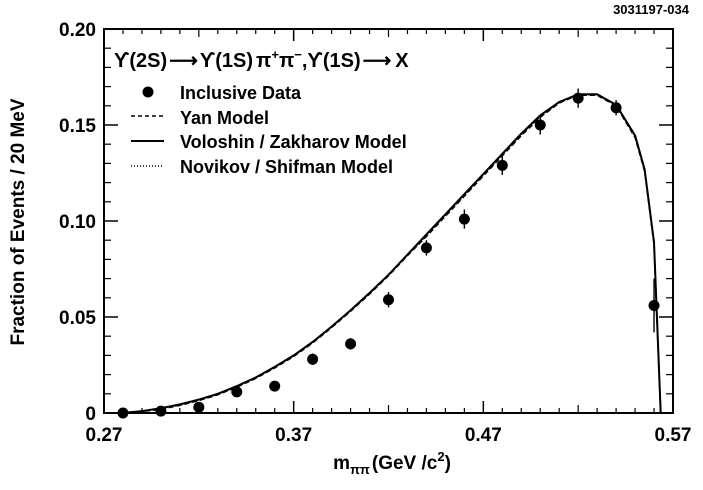 The image size is (703, 490). I want to click on y-tick-label: 0.05, so click(77, 318).